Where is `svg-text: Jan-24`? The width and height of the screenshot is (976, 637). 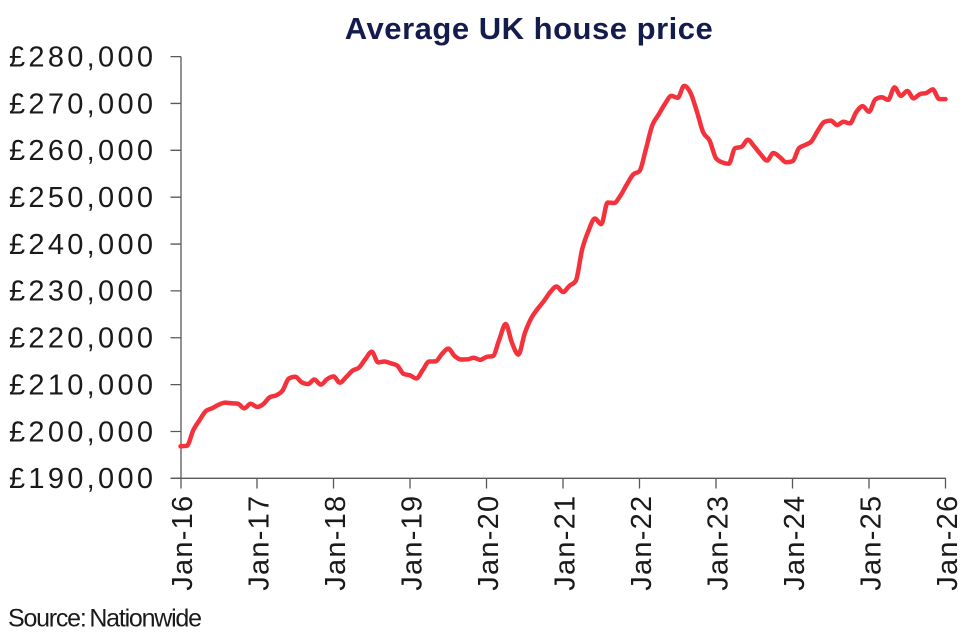
svg-text: Jan-24 is located at coordinates (795, 543).